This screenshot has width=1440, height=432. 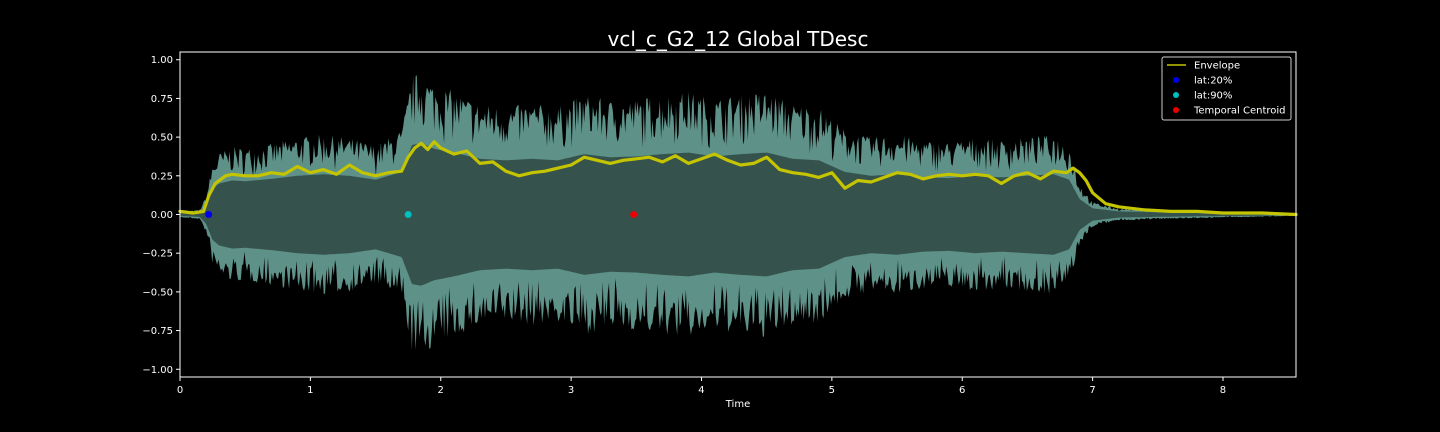 I want to click on y-tick-label: 1.00, so click(x=162, y=60).